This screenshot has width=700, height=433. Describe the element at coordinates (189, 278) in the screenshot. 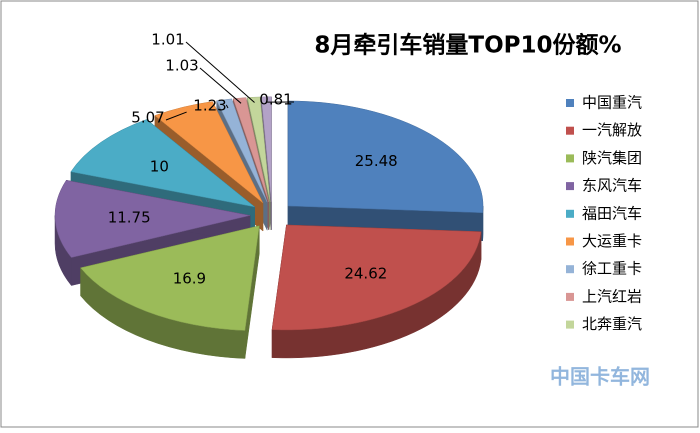

I see `data-label: 16.9` at that location.